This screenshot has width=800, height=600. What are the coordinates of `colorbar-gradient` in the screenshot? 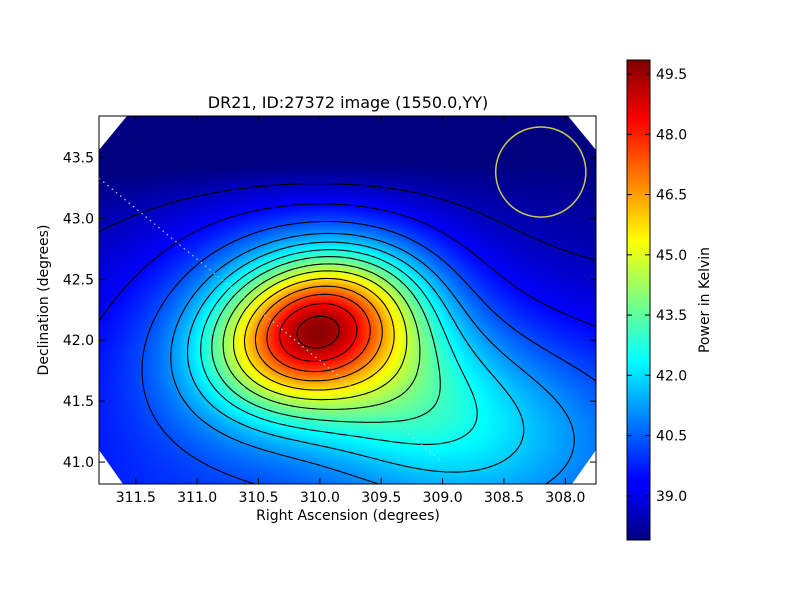 It's located at (638, 300).